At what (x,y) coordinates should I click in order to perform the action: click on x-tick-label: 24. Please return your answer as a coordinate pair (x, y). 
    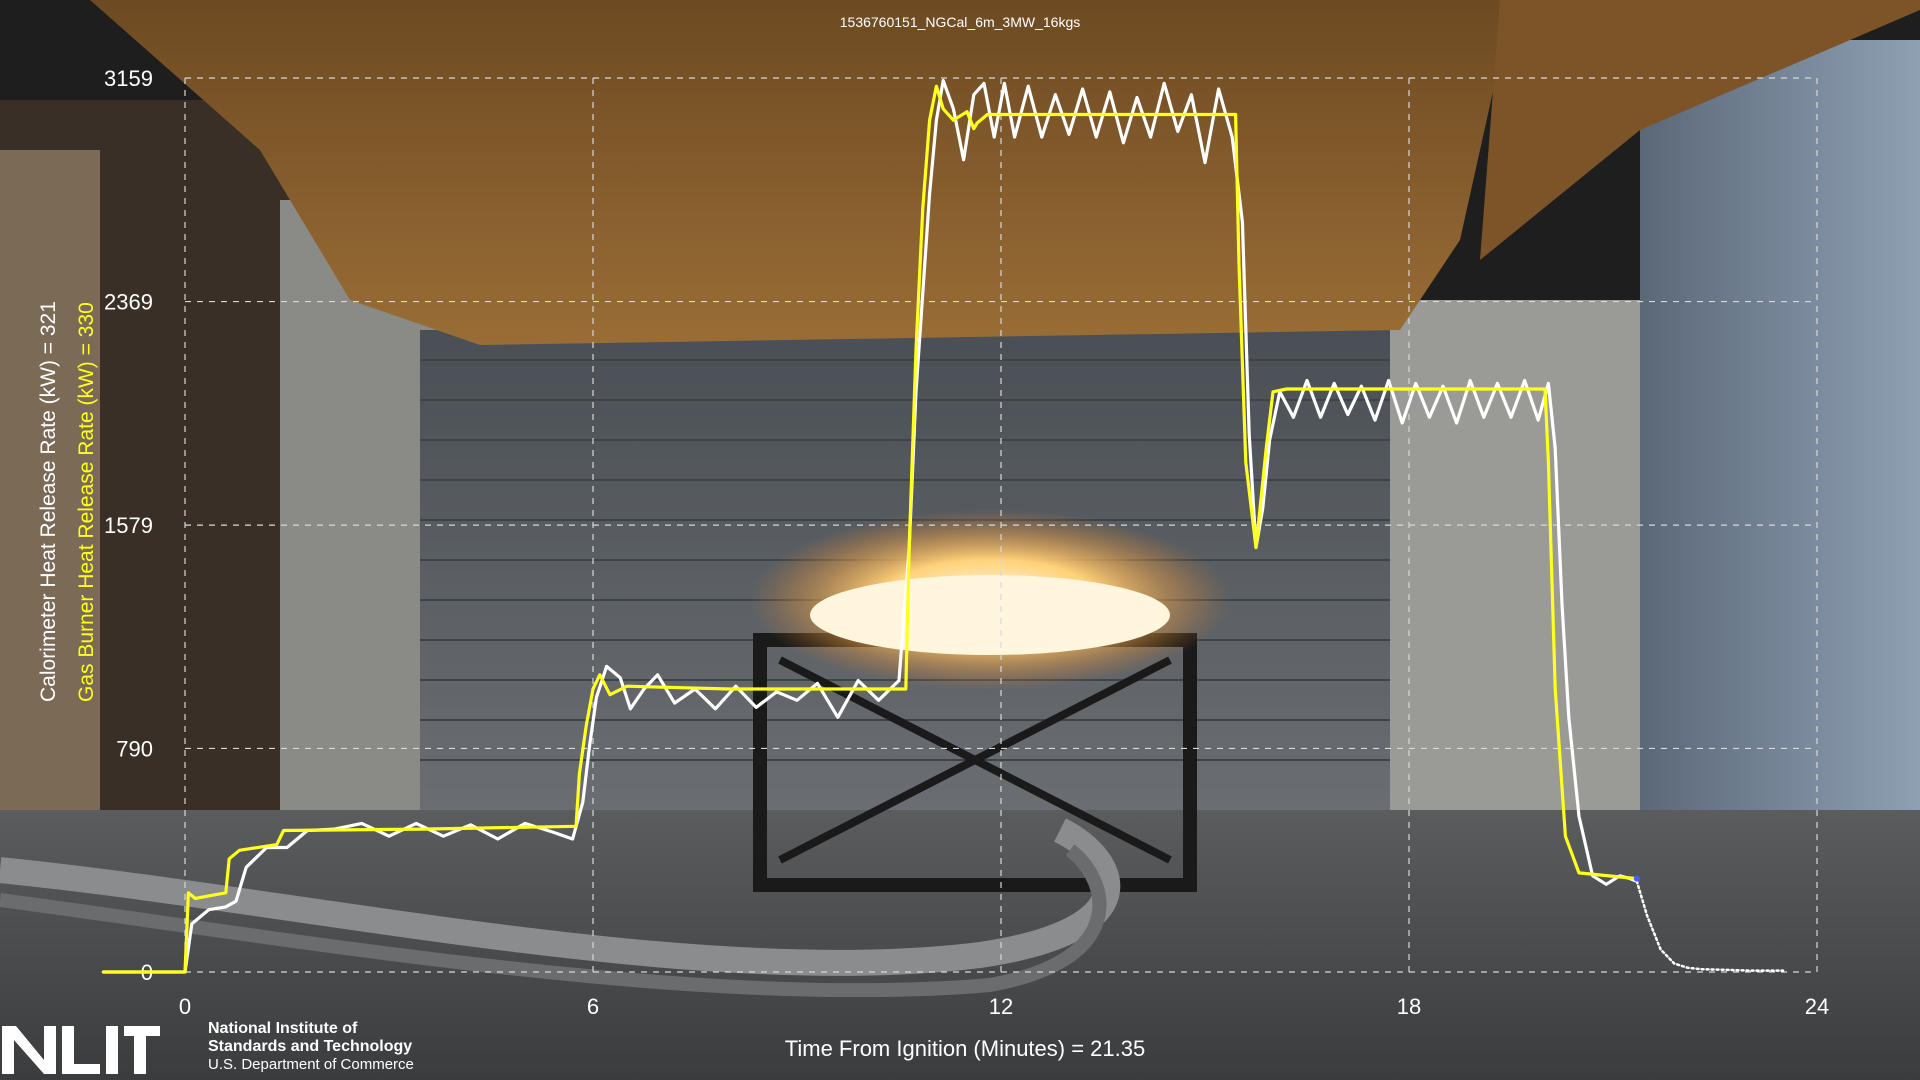
    Looking at the image, I should click on (1817, 1006).